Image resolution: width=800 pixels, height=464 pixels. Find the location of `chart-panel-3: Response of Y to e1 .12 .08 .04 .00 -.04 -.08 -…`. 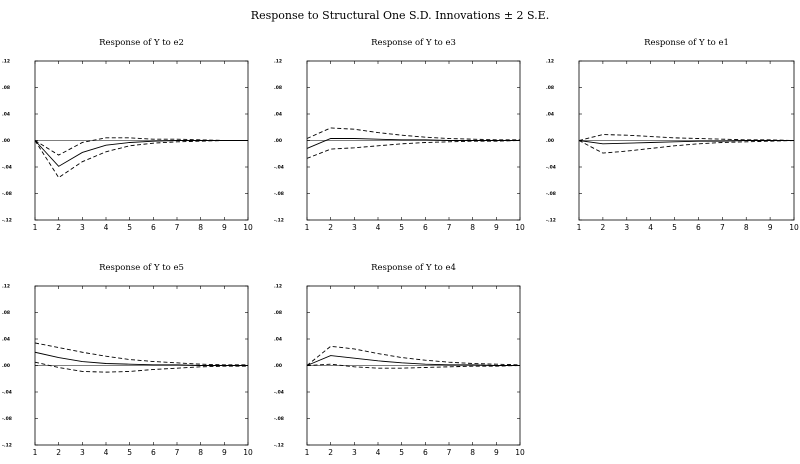

chart-panel-3: Response of Y to e1 .12 .08 .04 .00 -.04 -.08 -… is located at coordinates (672, 135).